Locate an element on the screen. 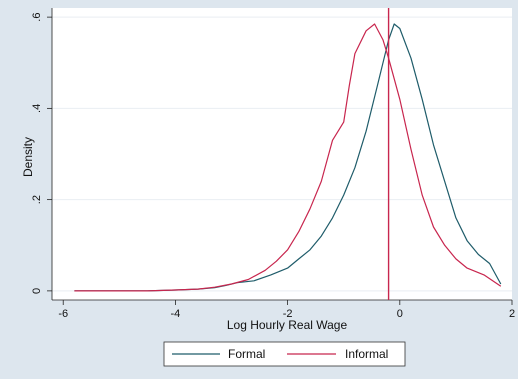  x-tick-label: -6 is located at coordinates (63, 314).